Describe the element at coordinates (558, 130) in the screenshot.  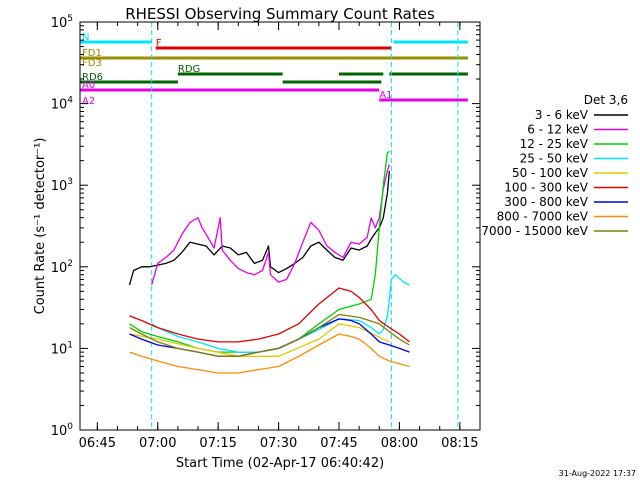
I see `legend-label-6-12-kev: 6 - 12 keV` at that location.